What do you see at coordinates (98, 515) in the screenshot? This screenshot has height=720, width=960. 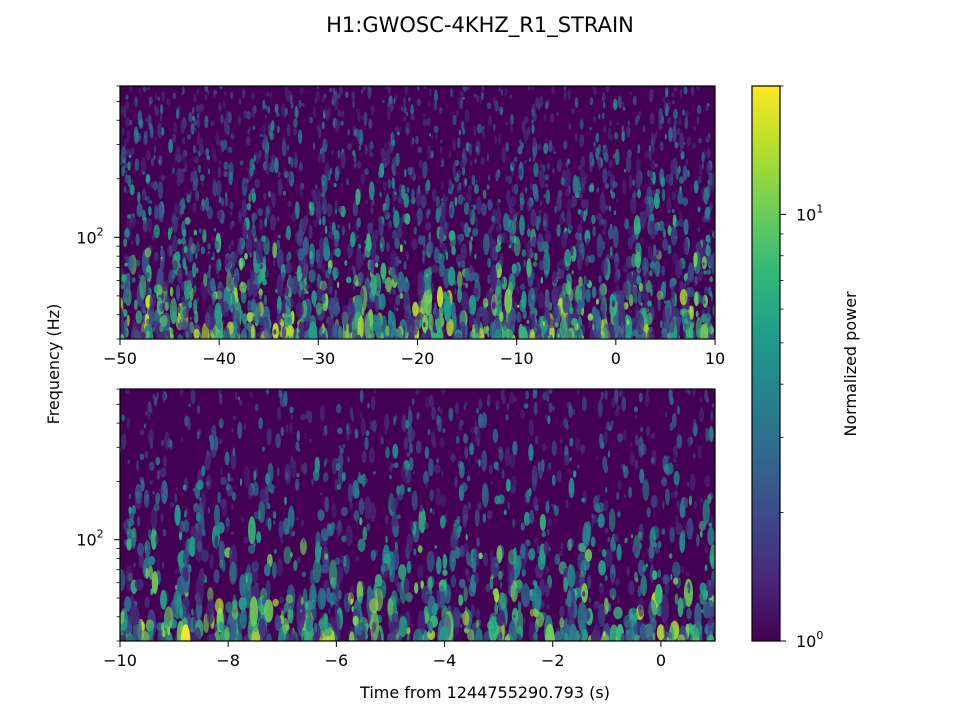 I see `zoom-y-axis: 102` at bounding box center [98, 515].